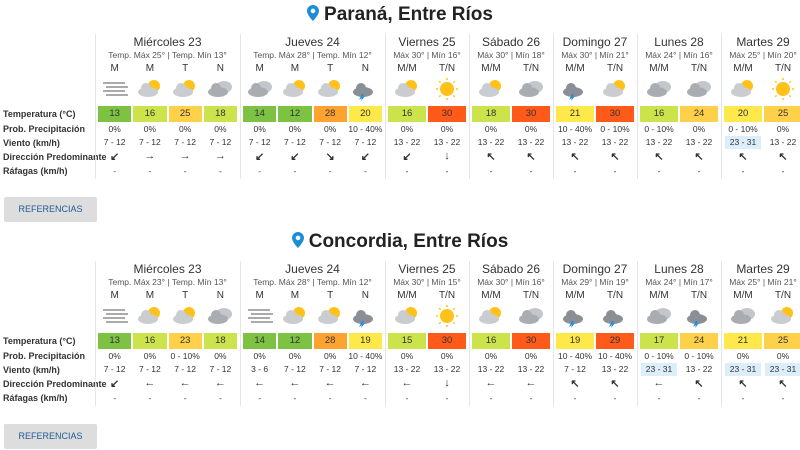 Image resolution: width=800 pixels, height=450 pixels. What do you see at coordinates (698, 282) in the screenshot?
I see `range-min: Mín 17°` at bounding box center [698, 282].